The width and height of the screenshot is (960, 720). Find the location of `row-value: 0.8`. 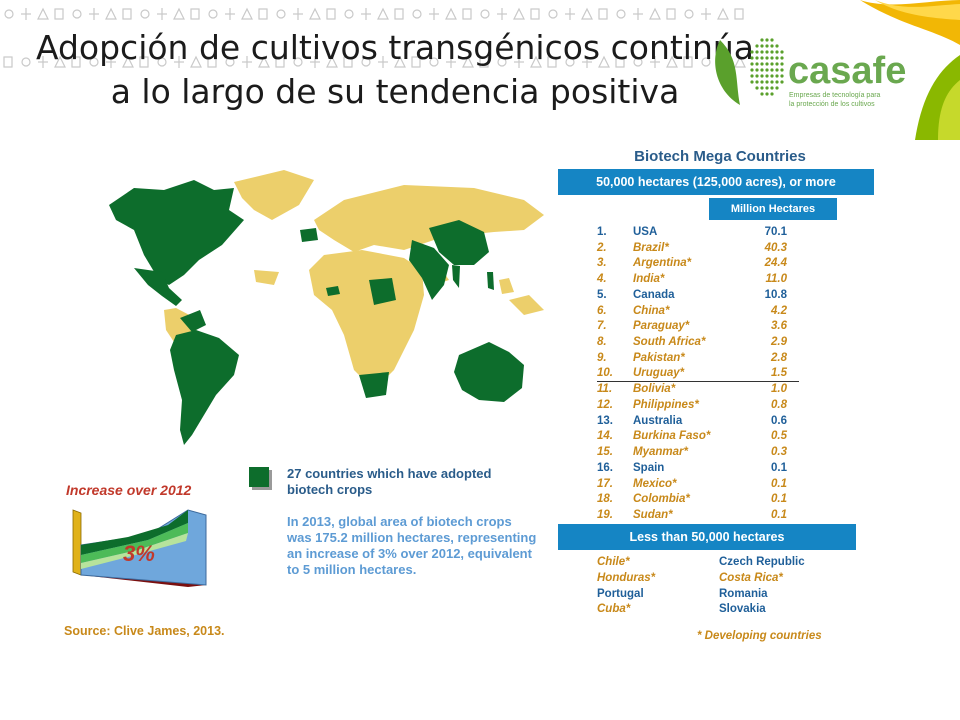

row-value: 0.8 is located at coordinates (779, 404).